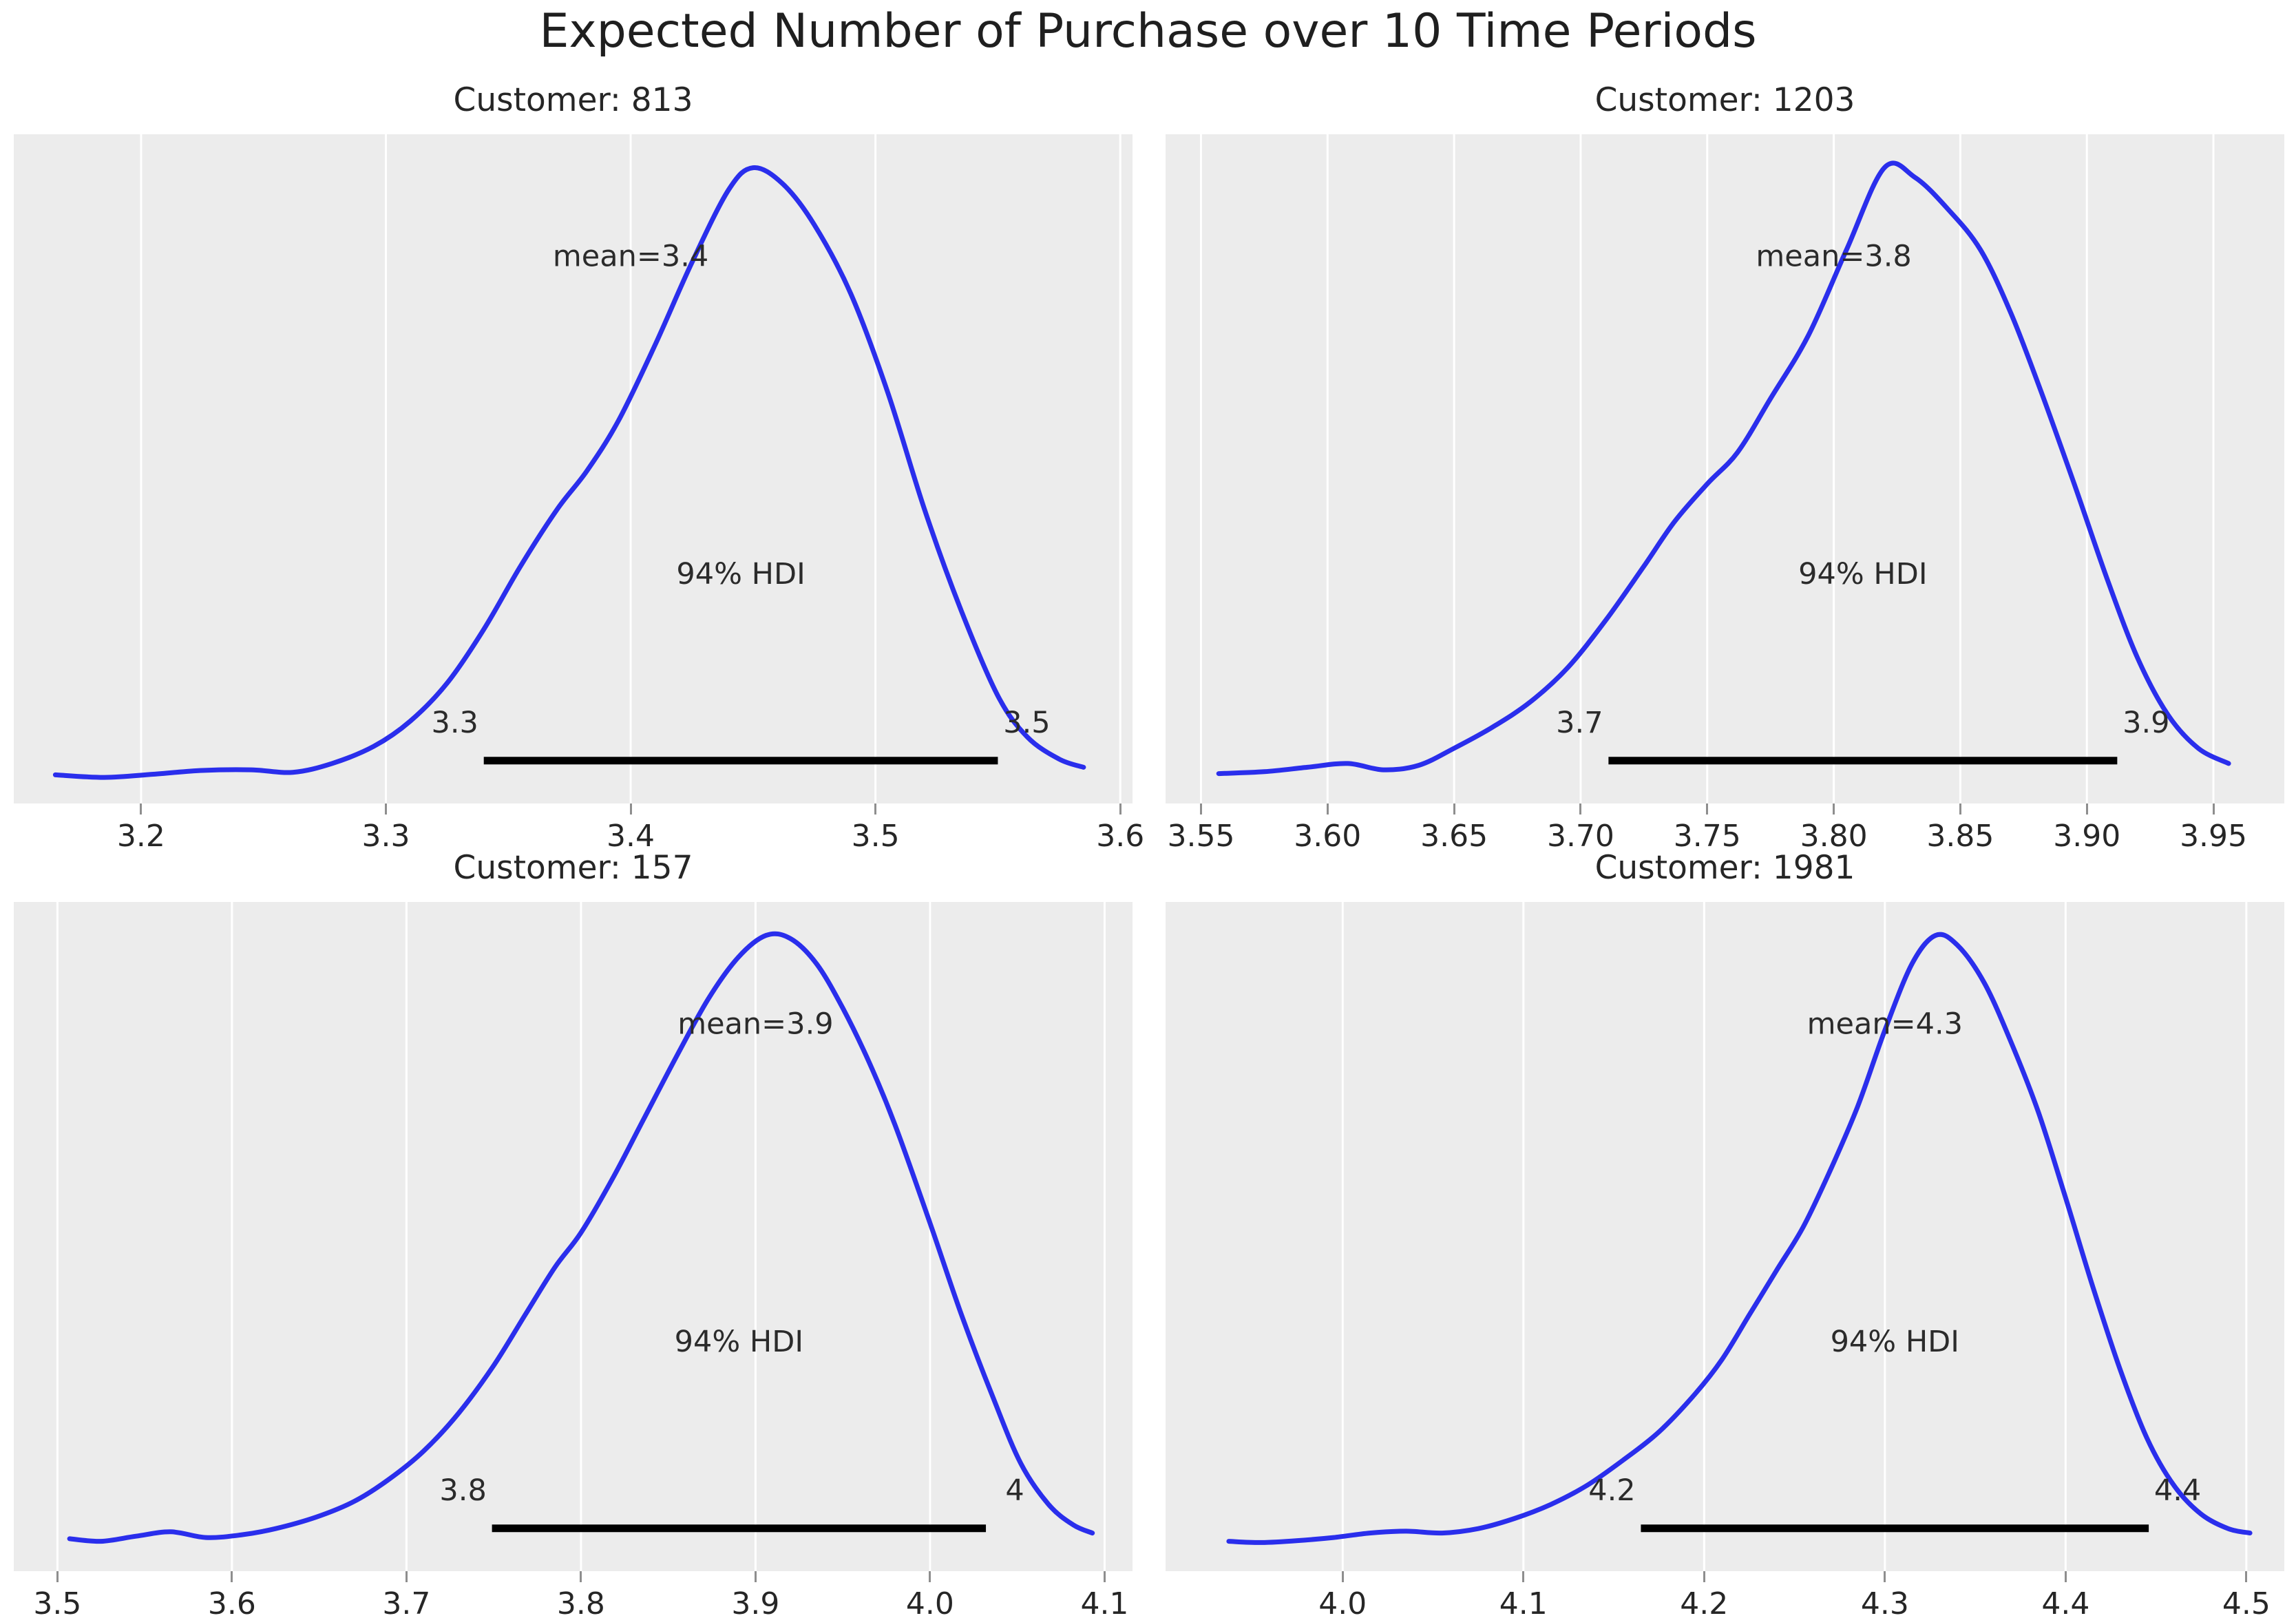  I want to click on tick-label: 3.70, so click(1580, 836).